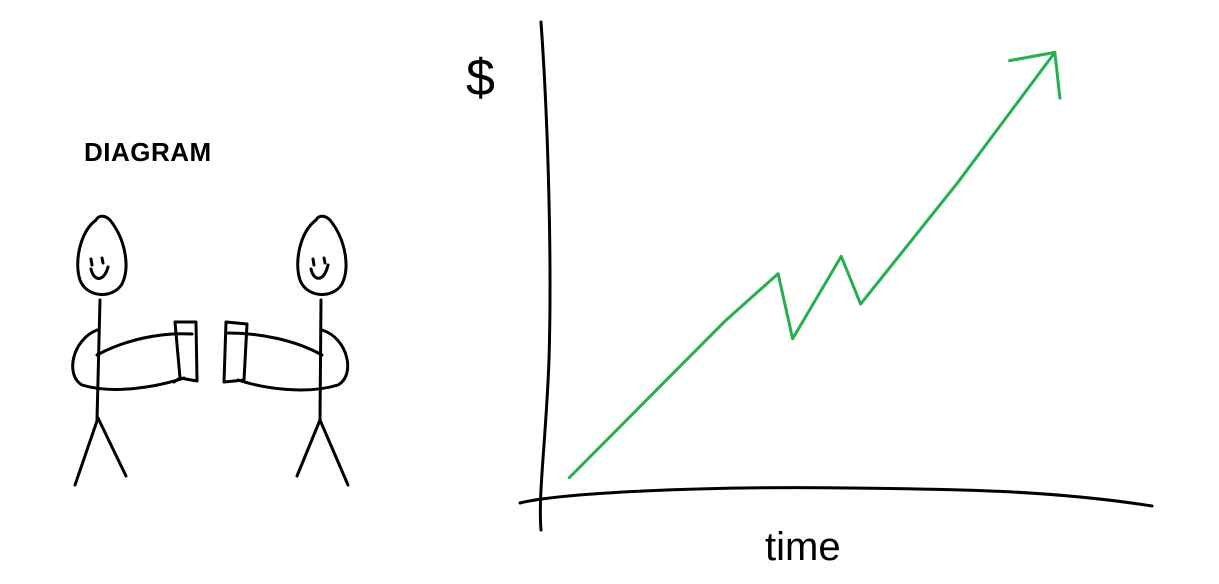  What do you see at coordinates (836, 497) in the screenshot?
I see `x-axis` at bounding box center [836, 497].